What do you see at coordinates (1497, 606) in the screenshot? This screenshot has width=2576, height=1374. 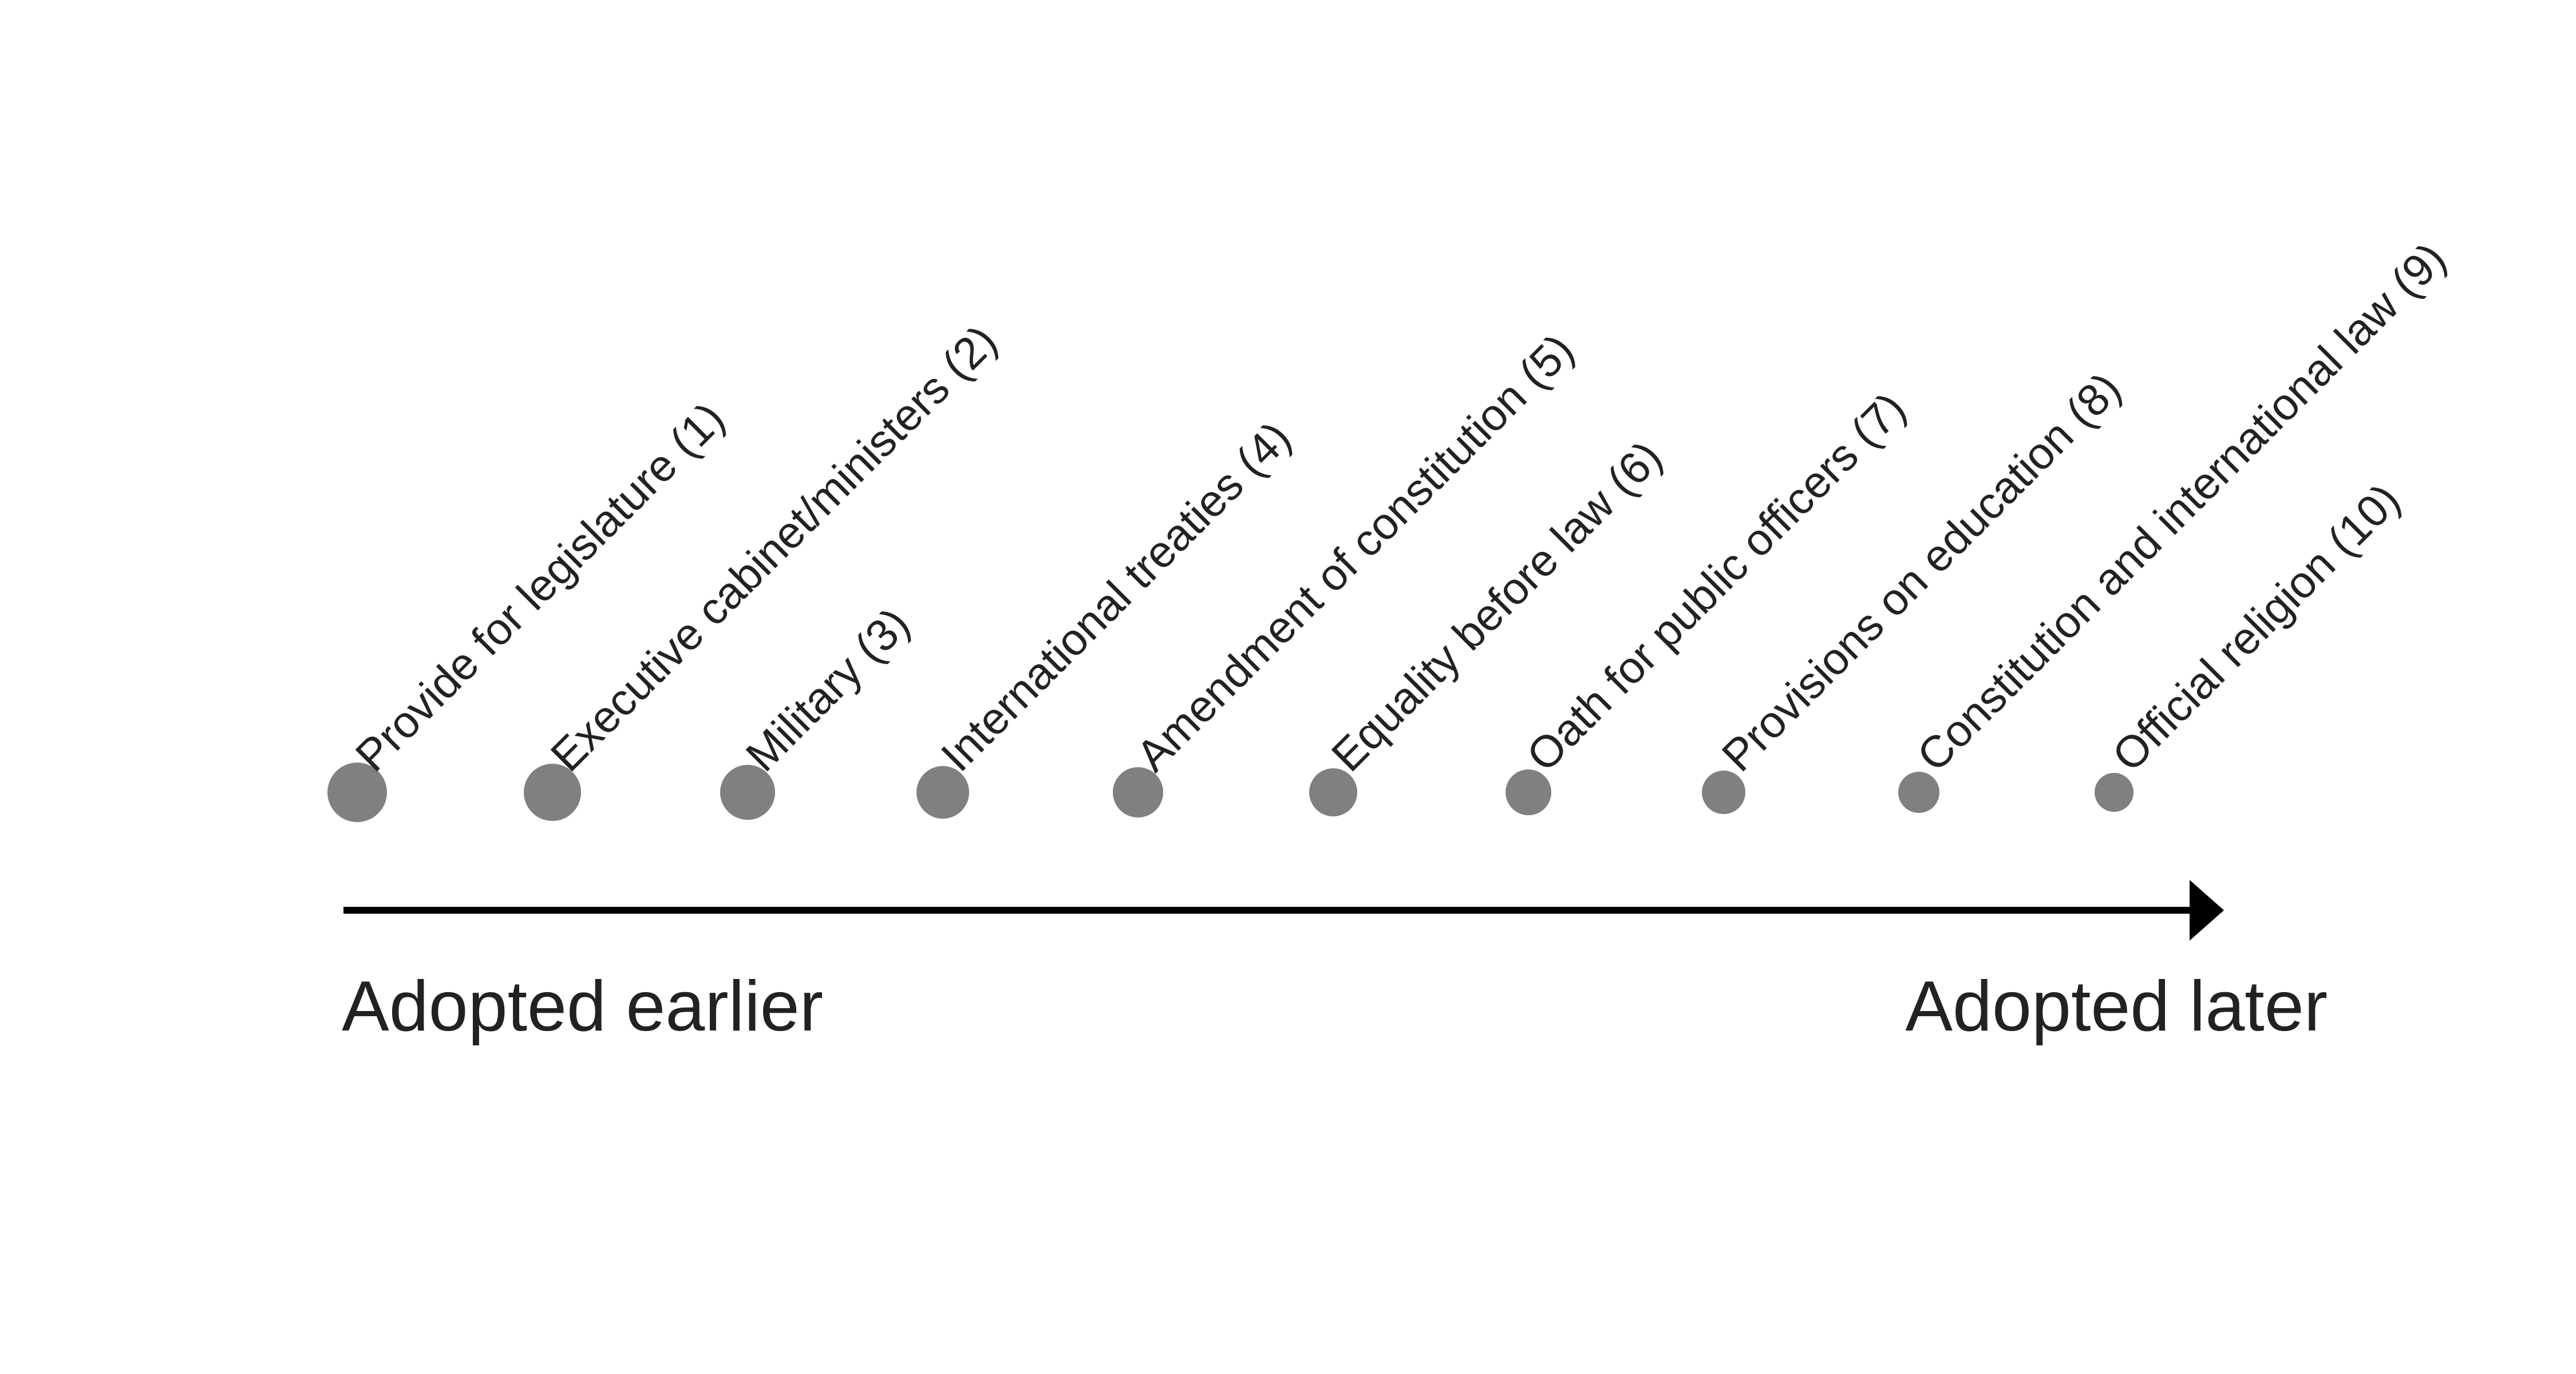 I see `item-label: Equality before law (6)` at bounding box center [1497, 606].